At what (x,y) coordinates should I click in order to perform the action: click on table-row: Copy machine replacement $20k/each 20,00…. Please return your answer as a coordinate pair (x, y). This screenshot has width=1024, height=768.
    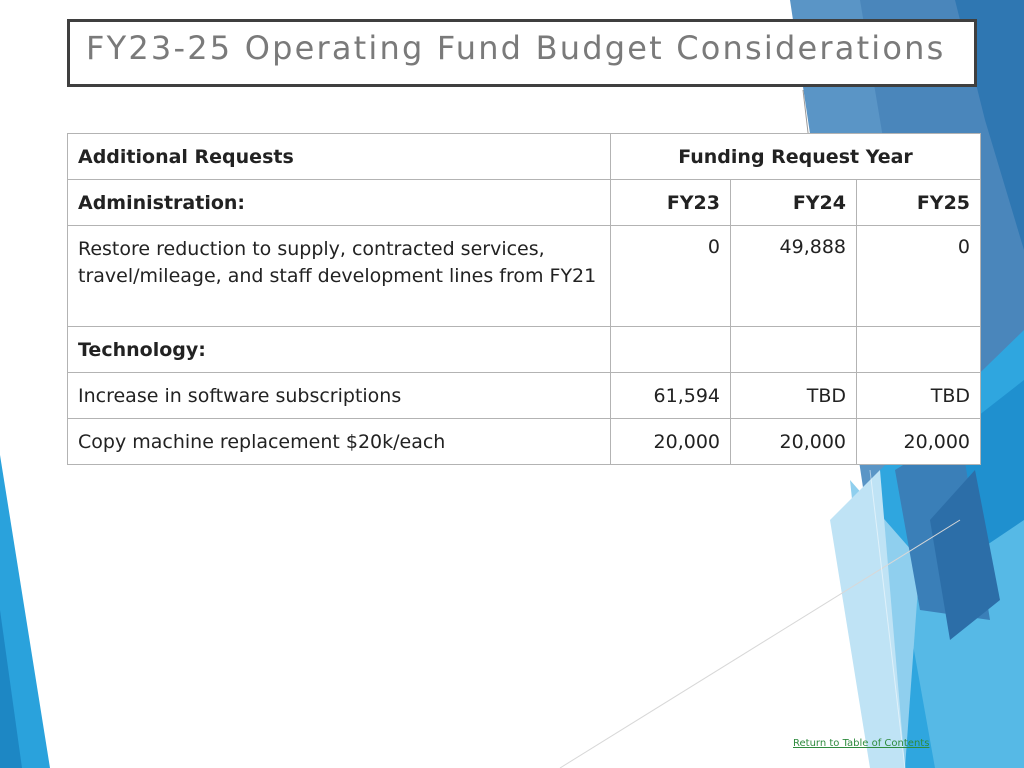
    Looking at the image, I should click on (524, 441).